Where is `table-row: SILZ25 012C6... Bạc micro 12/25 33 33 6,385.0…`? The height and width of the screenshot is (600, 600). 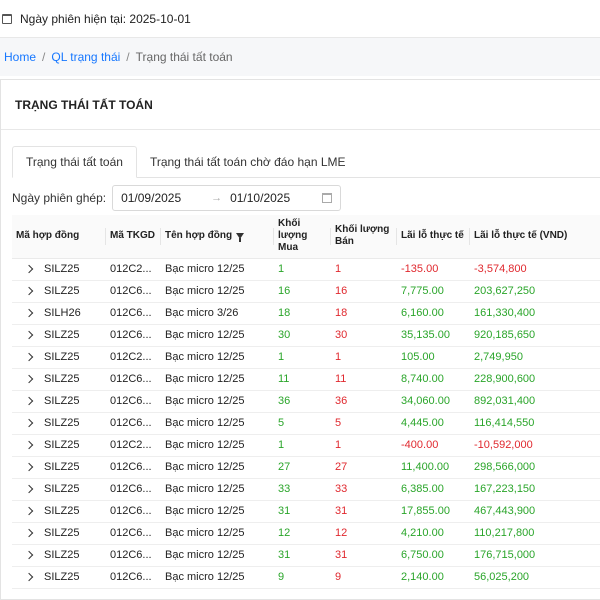
table-row: SILZ25 012C6... Bạc micro 12/25 33 33 6,385.0… is located at coordinates (306, 489).